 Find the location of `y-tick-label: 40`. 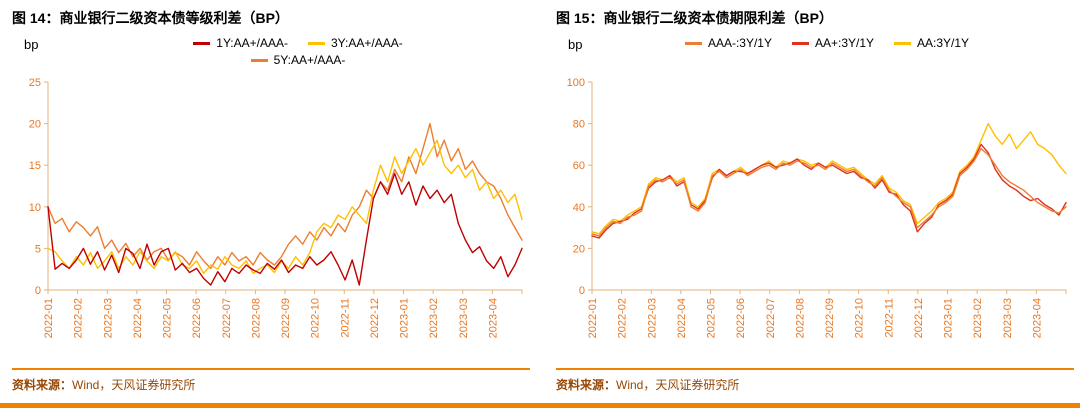

y-tick-label: 40 is located at coordinates (579, 208).